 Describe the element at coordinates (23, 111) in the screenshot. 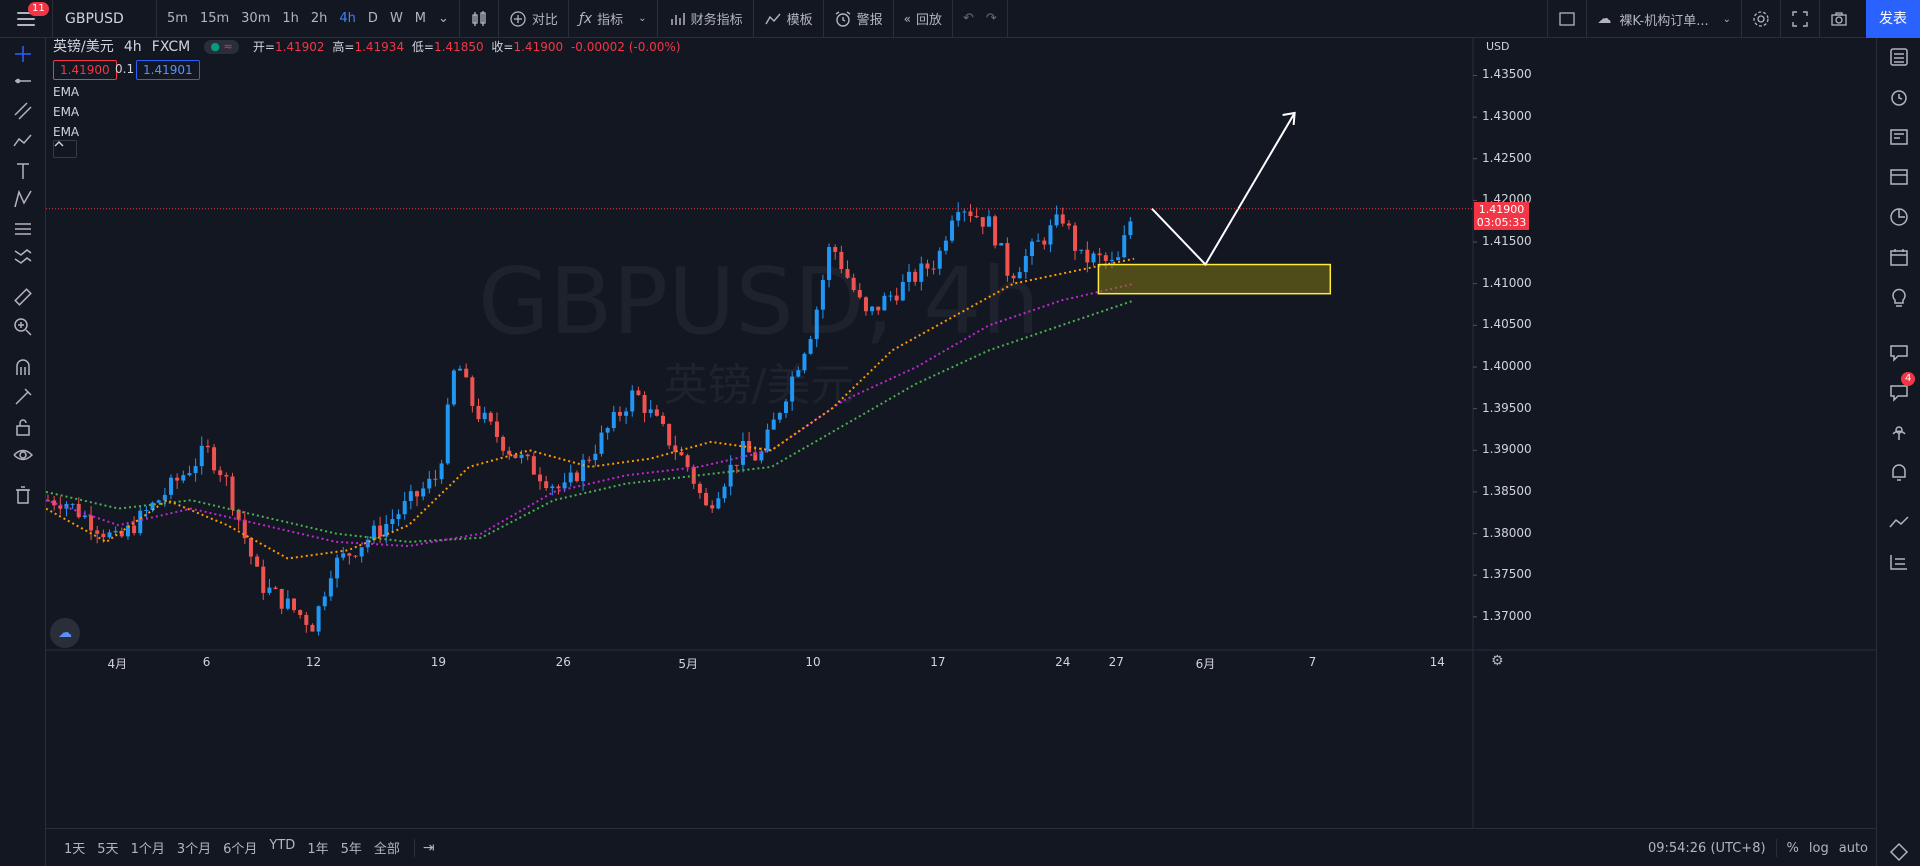

I see `channel-tool` at that location.